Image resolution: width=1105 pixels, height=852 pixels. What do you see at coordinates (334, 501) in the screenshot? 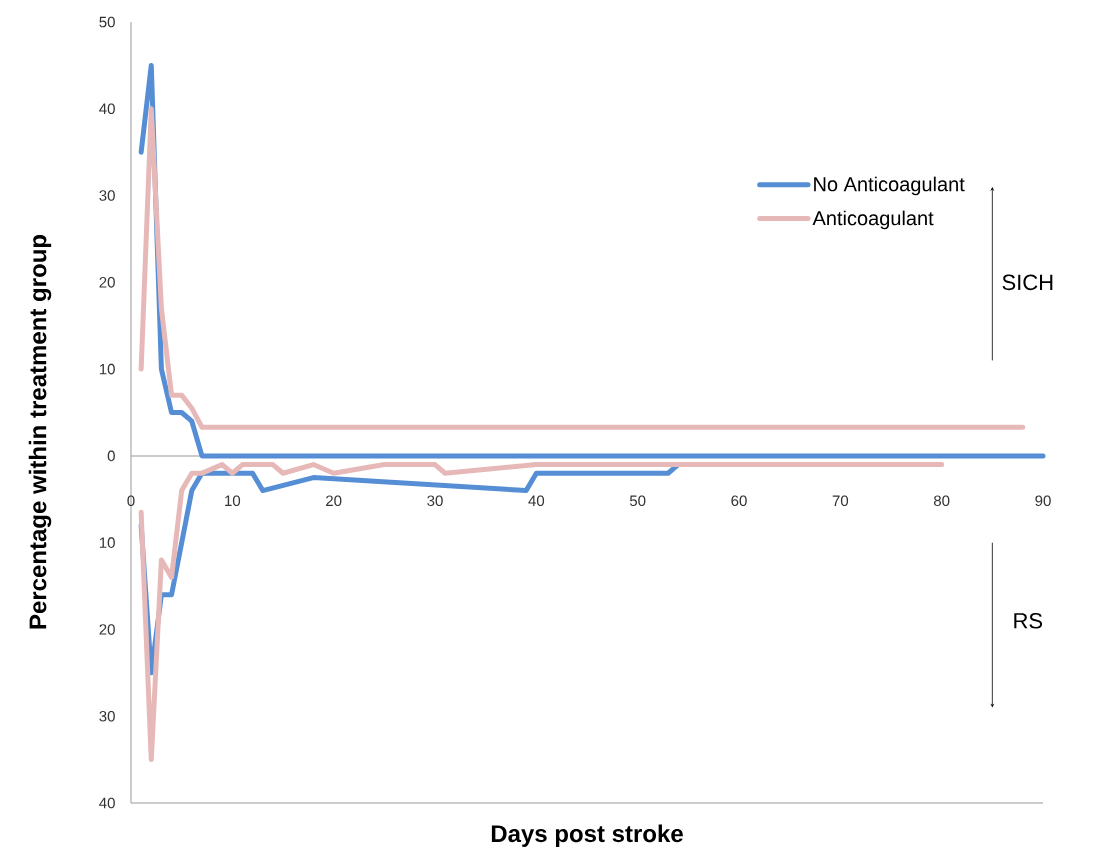
I see `x-tick-label: 20` at bounding box center [334, 501].